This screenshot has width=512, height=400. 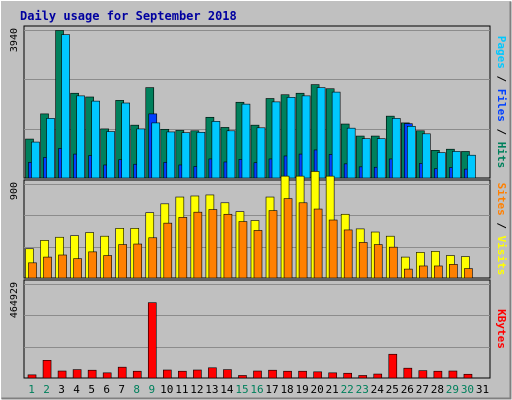 What do you see at coordinates (286, 389) in the screenshot?
I see `x-tick-label: 18` at bounding box center [286, 389].